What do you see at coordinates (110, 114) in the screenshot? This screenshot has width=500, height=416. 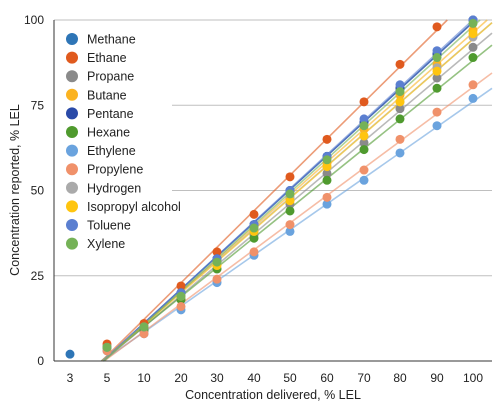 I see `legend-label: Pentane` at bounding box center [110, 114].